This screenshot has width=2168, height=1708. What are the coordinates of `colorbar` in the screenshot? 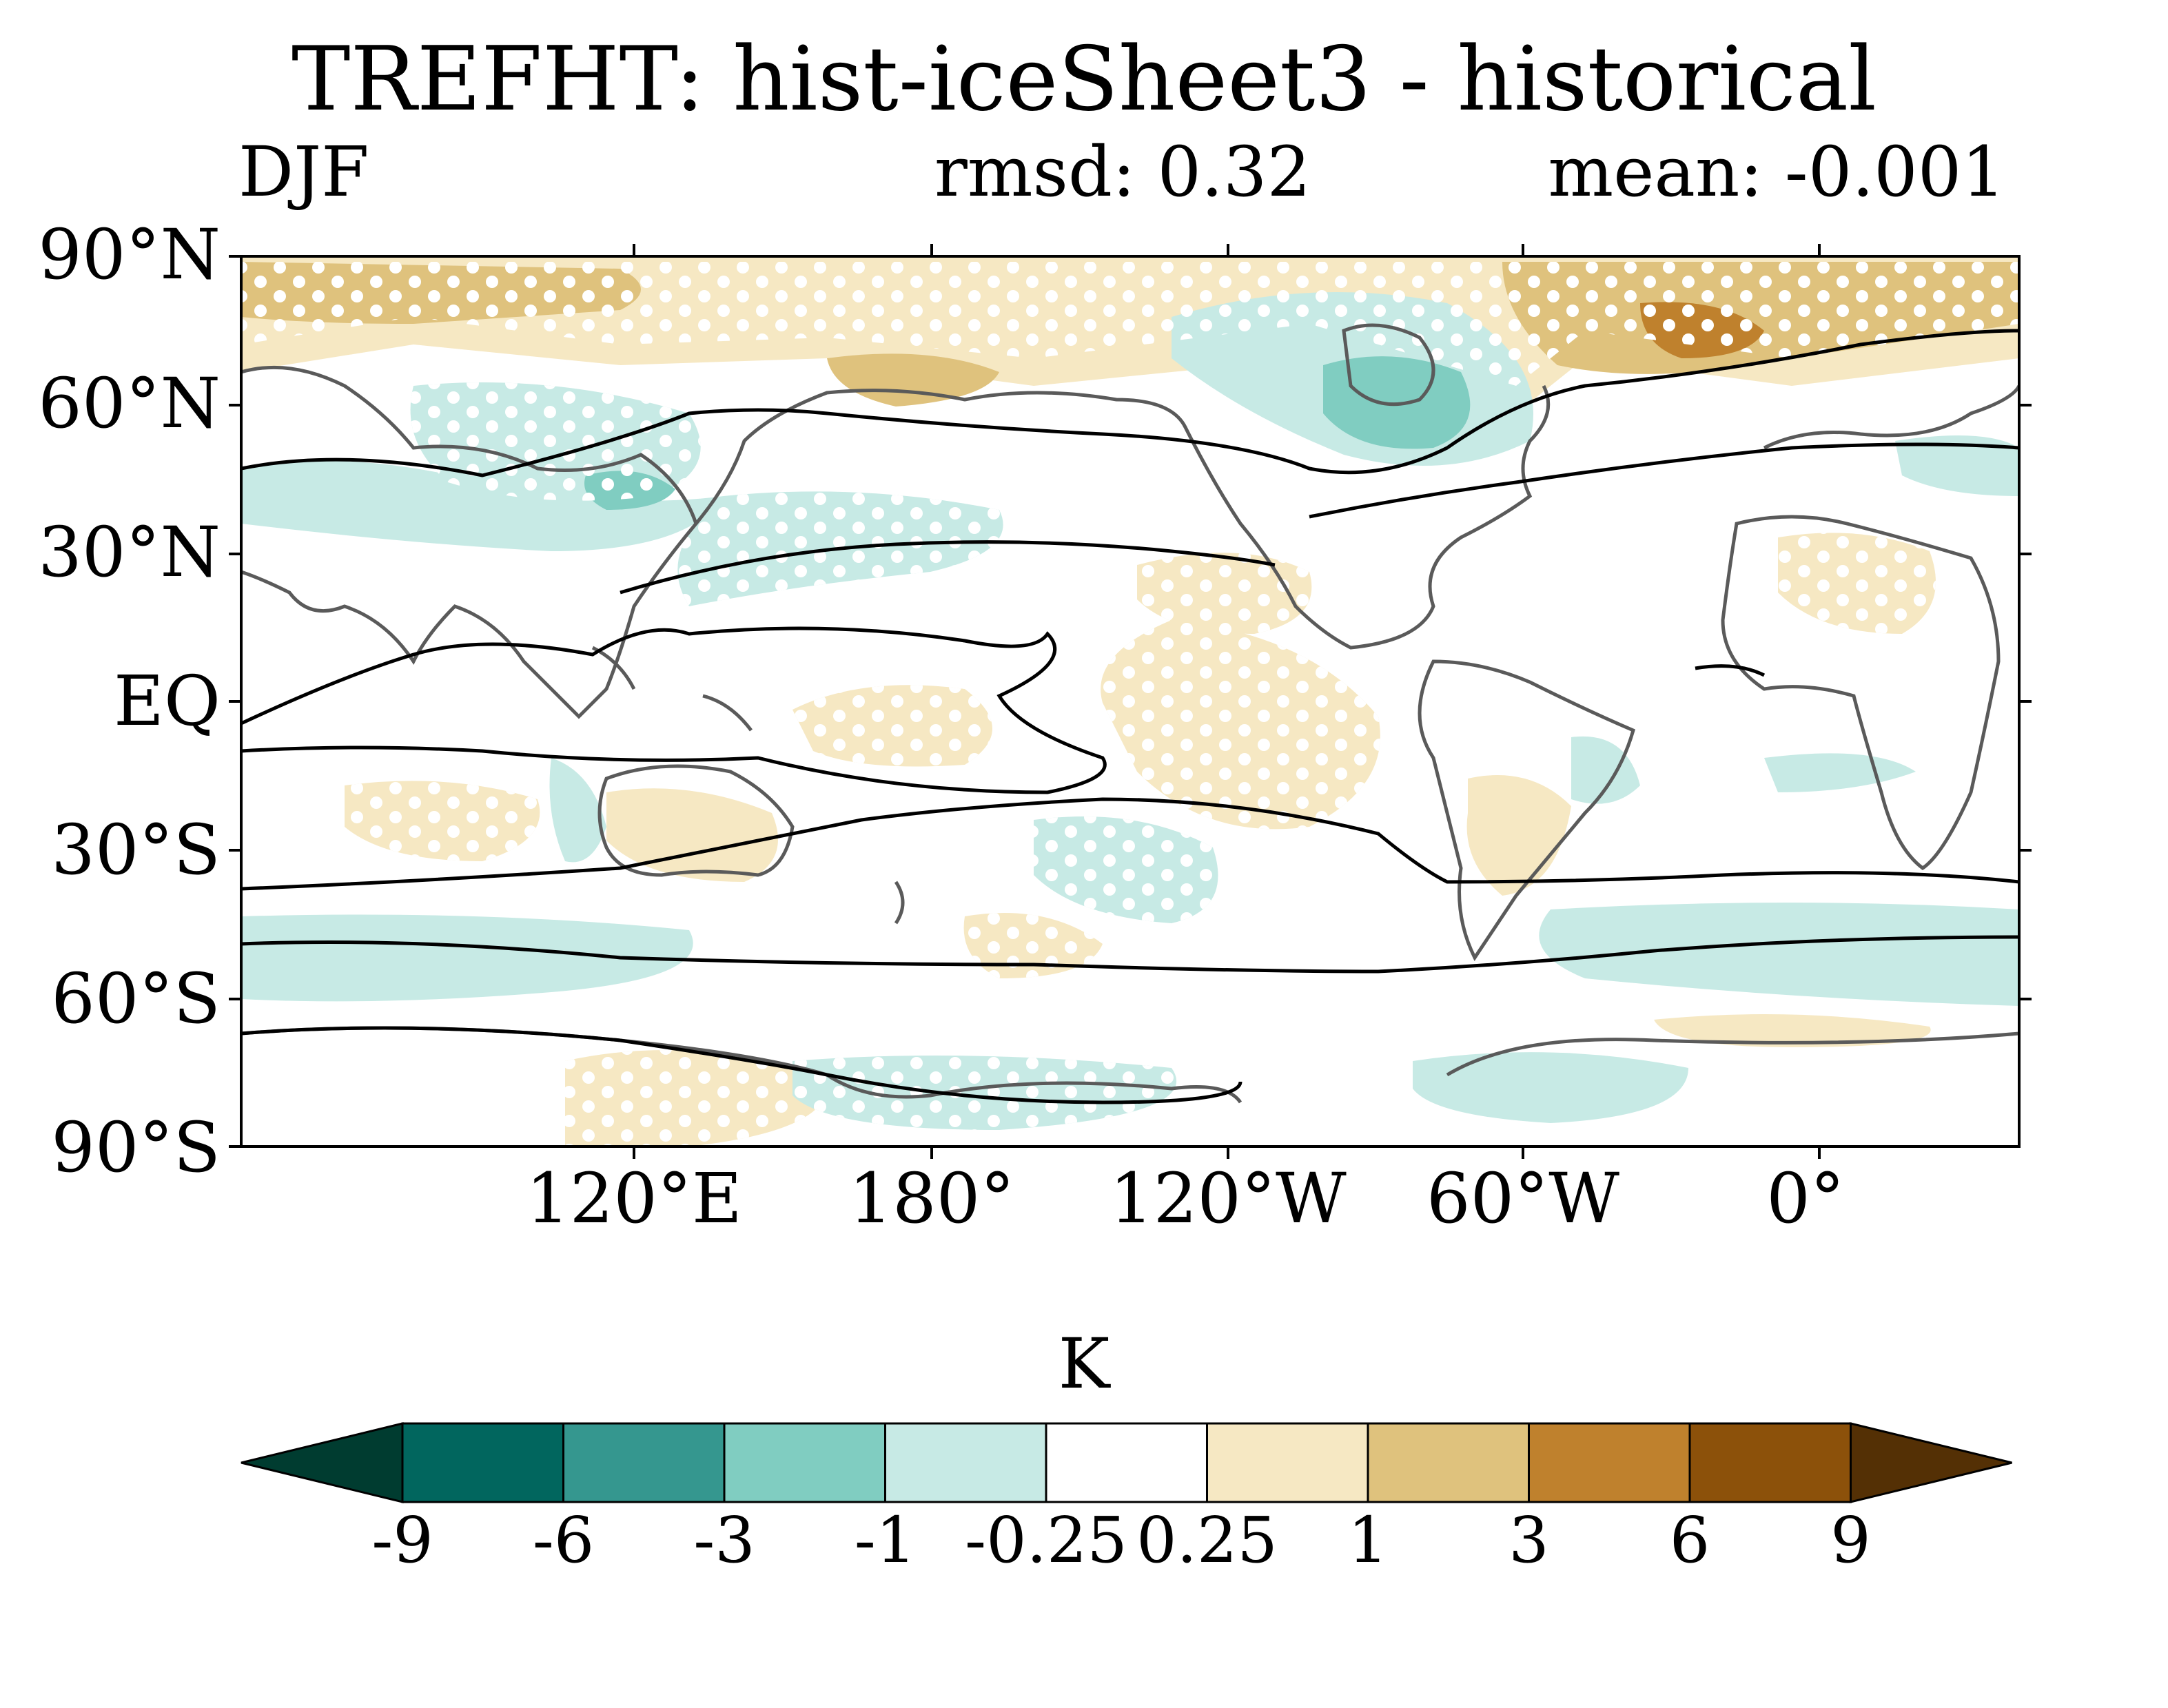 It's located at (1126, 1462).